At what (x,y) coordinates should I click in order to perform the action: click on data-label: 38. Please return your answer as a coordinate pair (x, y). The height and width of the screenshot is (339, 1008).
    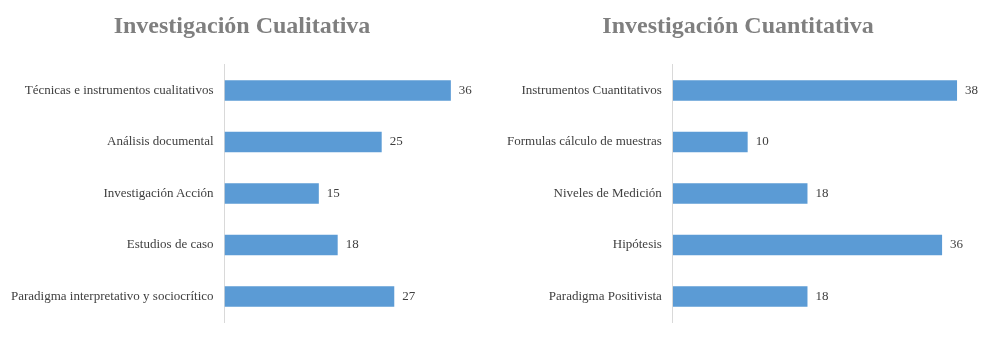
    Looking at the image, I should click on (972, 89).